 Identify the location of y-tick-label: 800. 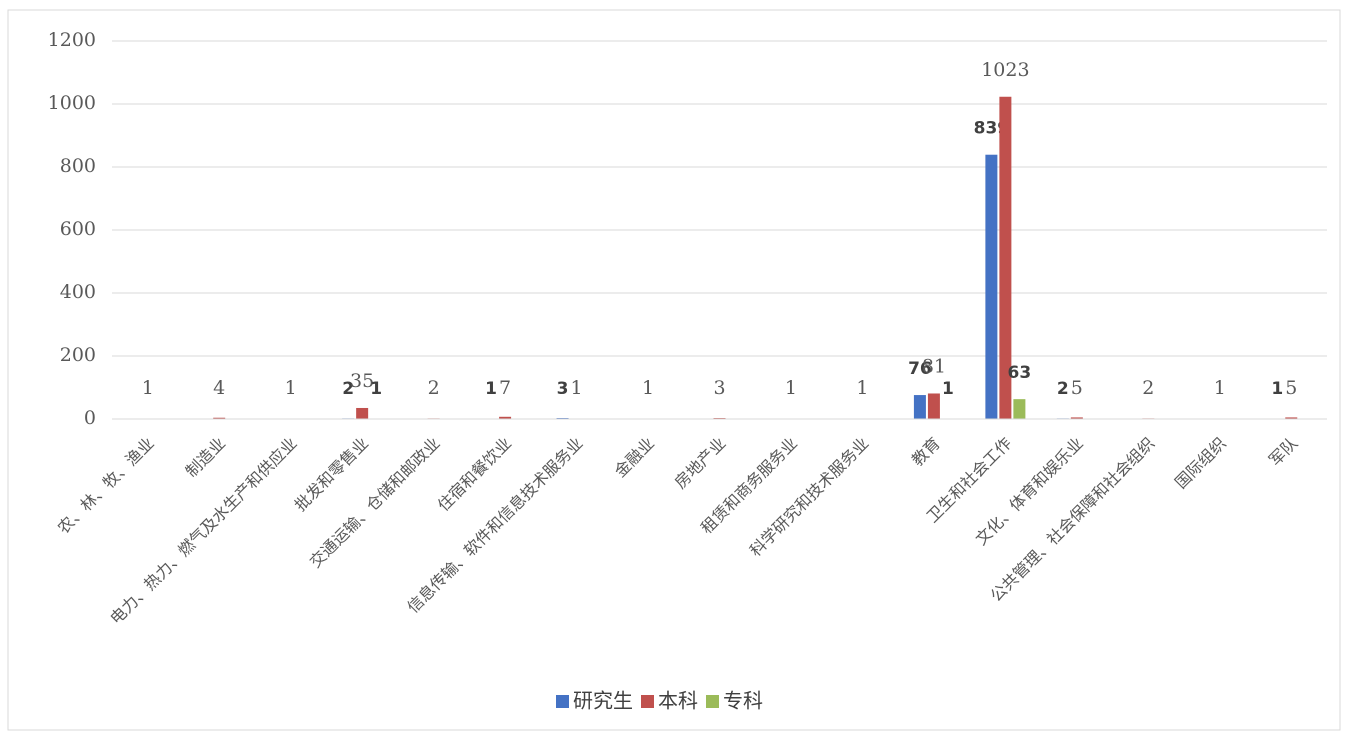
(78, 166).